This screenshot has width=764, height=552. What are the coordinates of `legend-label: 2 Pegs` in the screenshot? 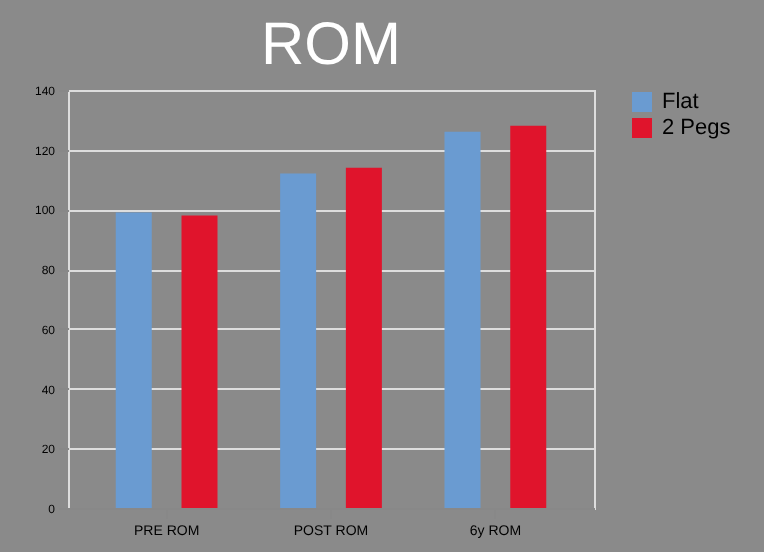 It's located at (697, 128).